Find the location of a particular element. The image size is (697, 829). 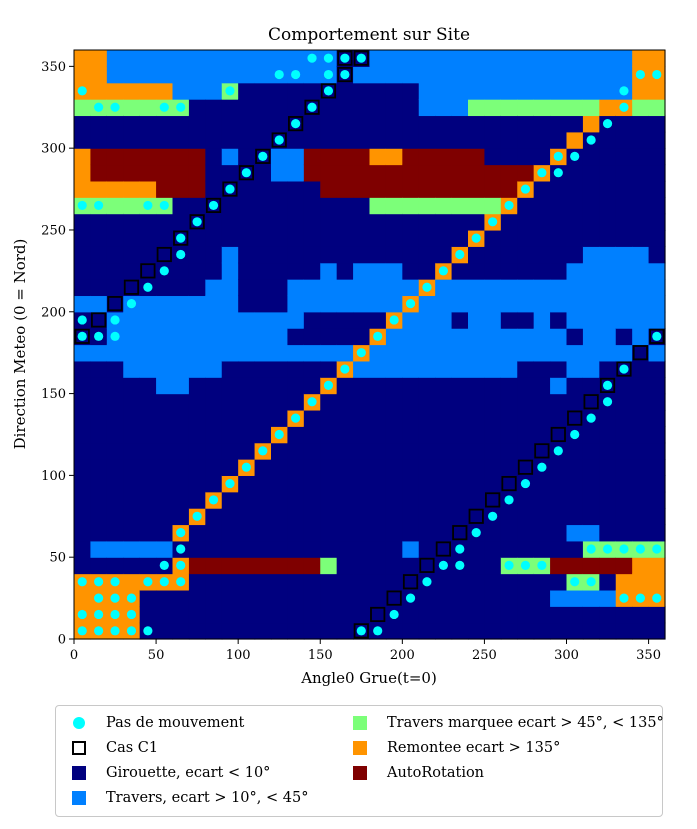

orange-square-icon is located at coordinates (360, 748).